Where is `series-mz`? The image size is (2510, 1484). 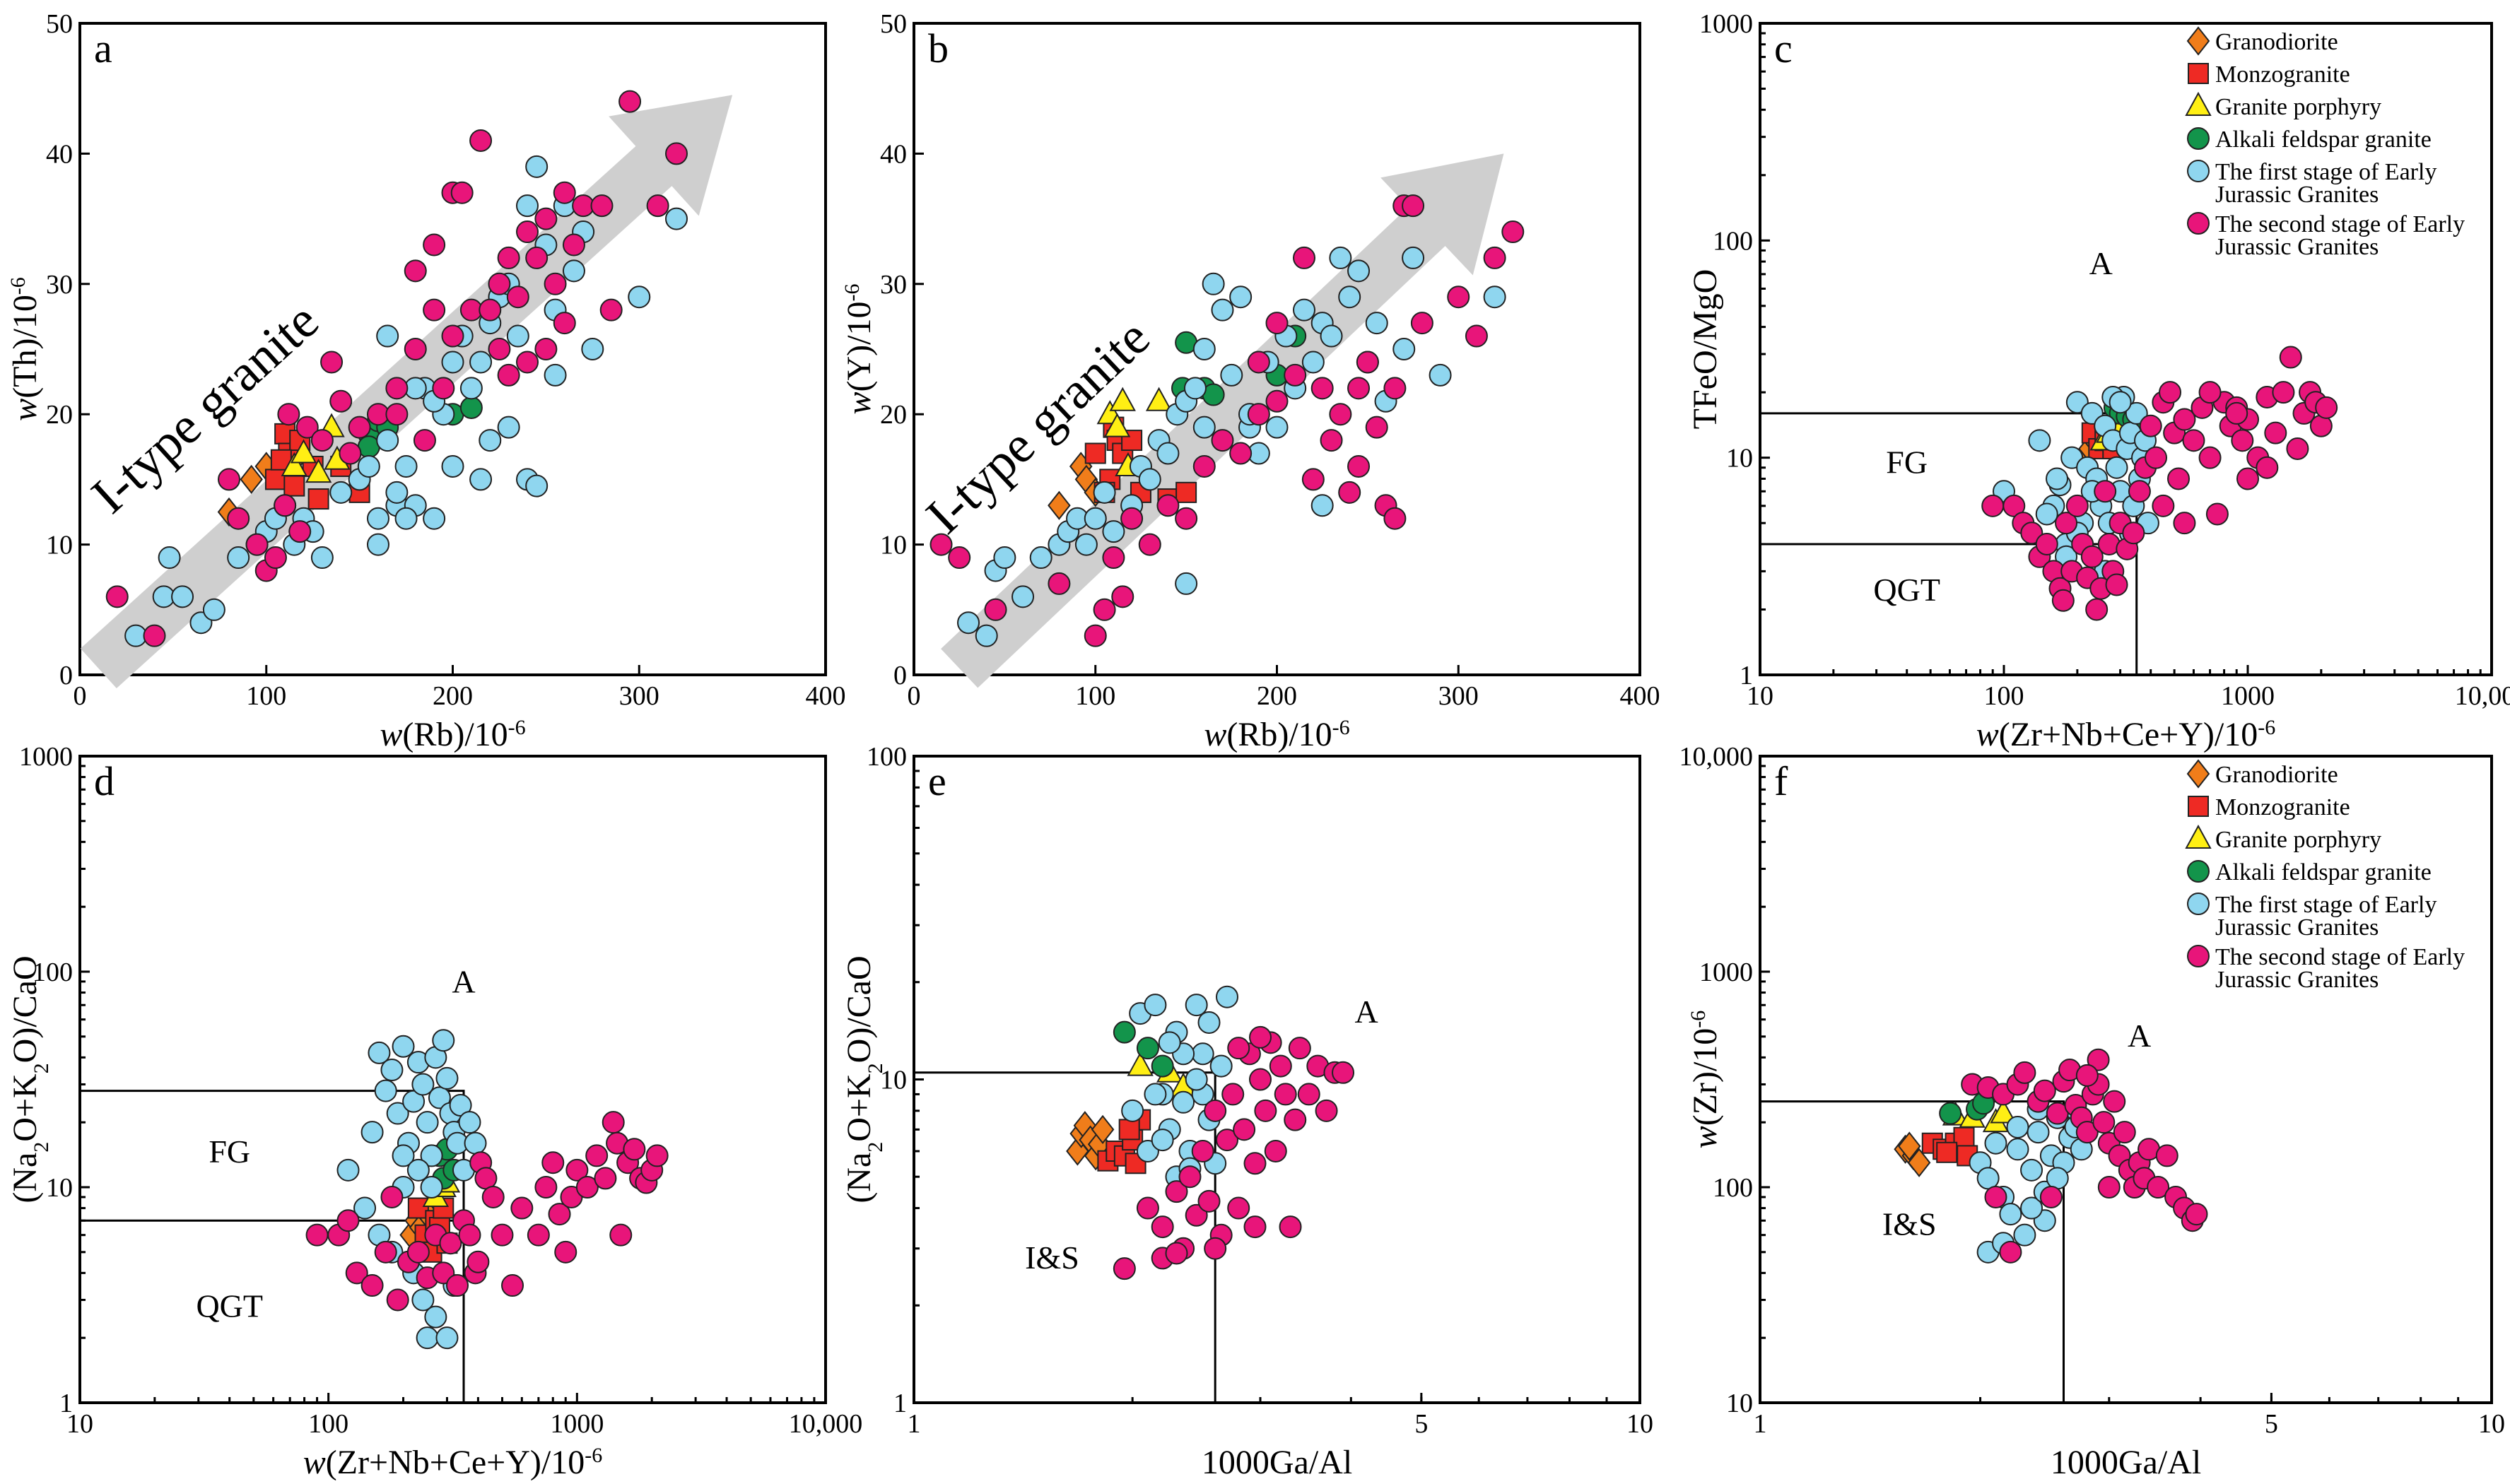
series-mz is located at coordinates (1949, 1146).